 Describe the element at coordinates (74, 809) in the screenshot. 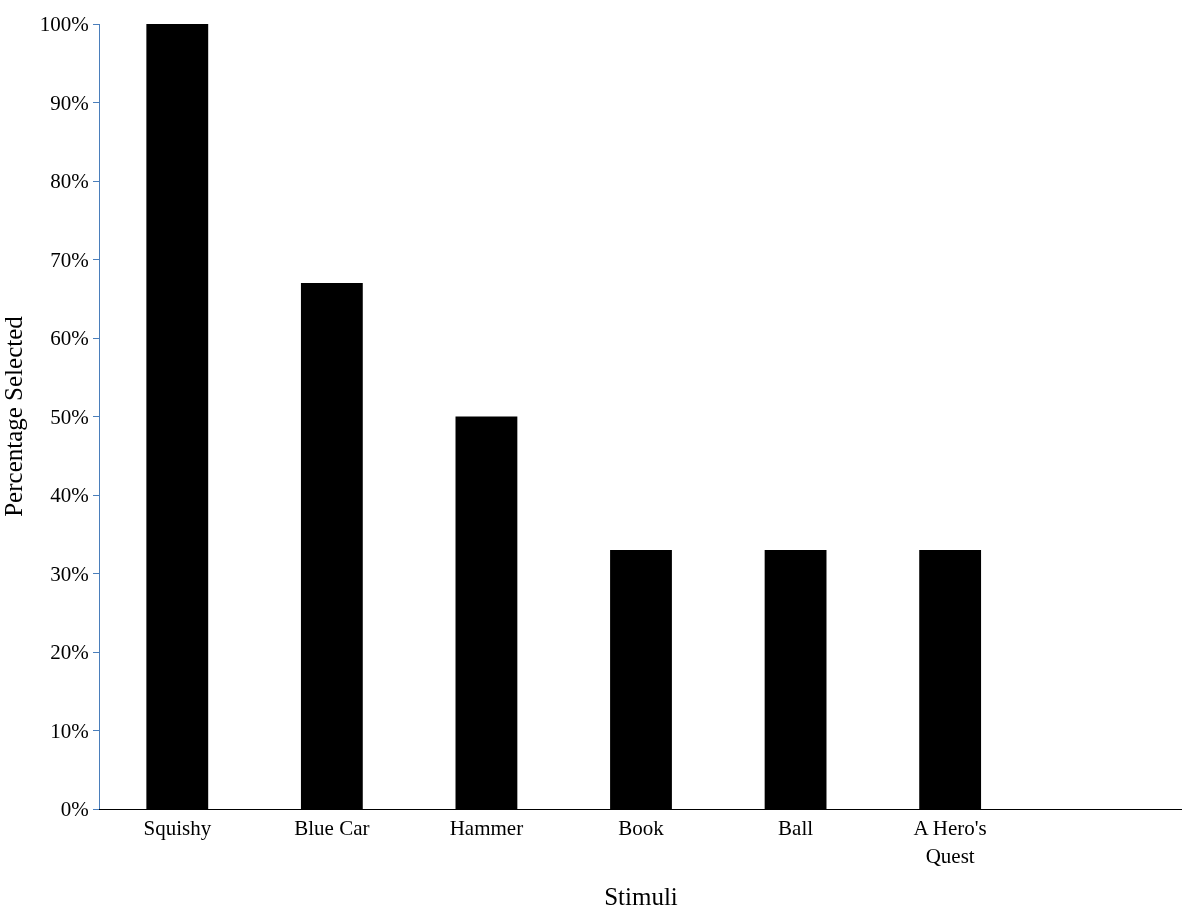

I see `y-tick-label: 0%` at that location.